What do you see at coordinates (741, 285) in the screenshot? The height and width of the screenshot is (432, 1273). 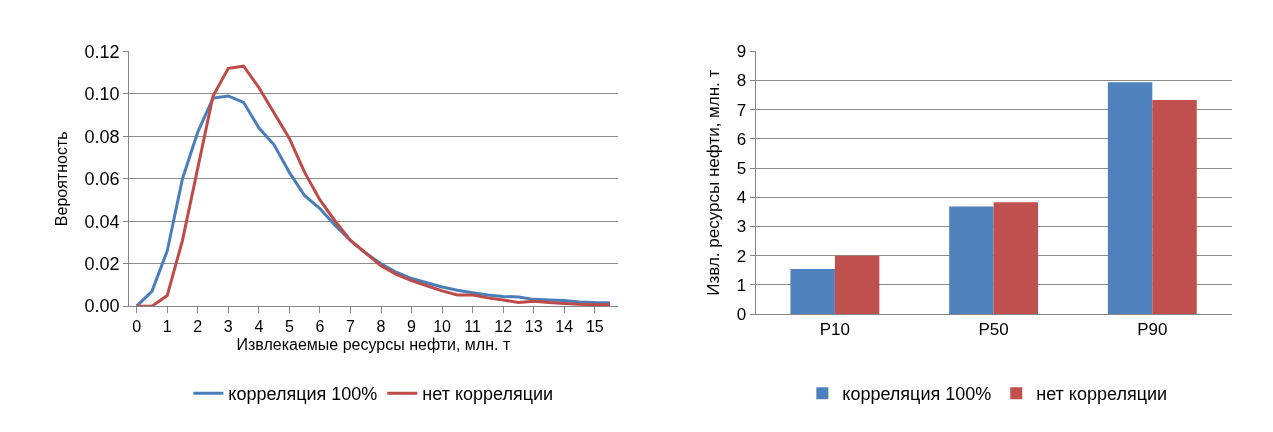 I see `y-tick-label: 1` at bounding box center [741, 285].